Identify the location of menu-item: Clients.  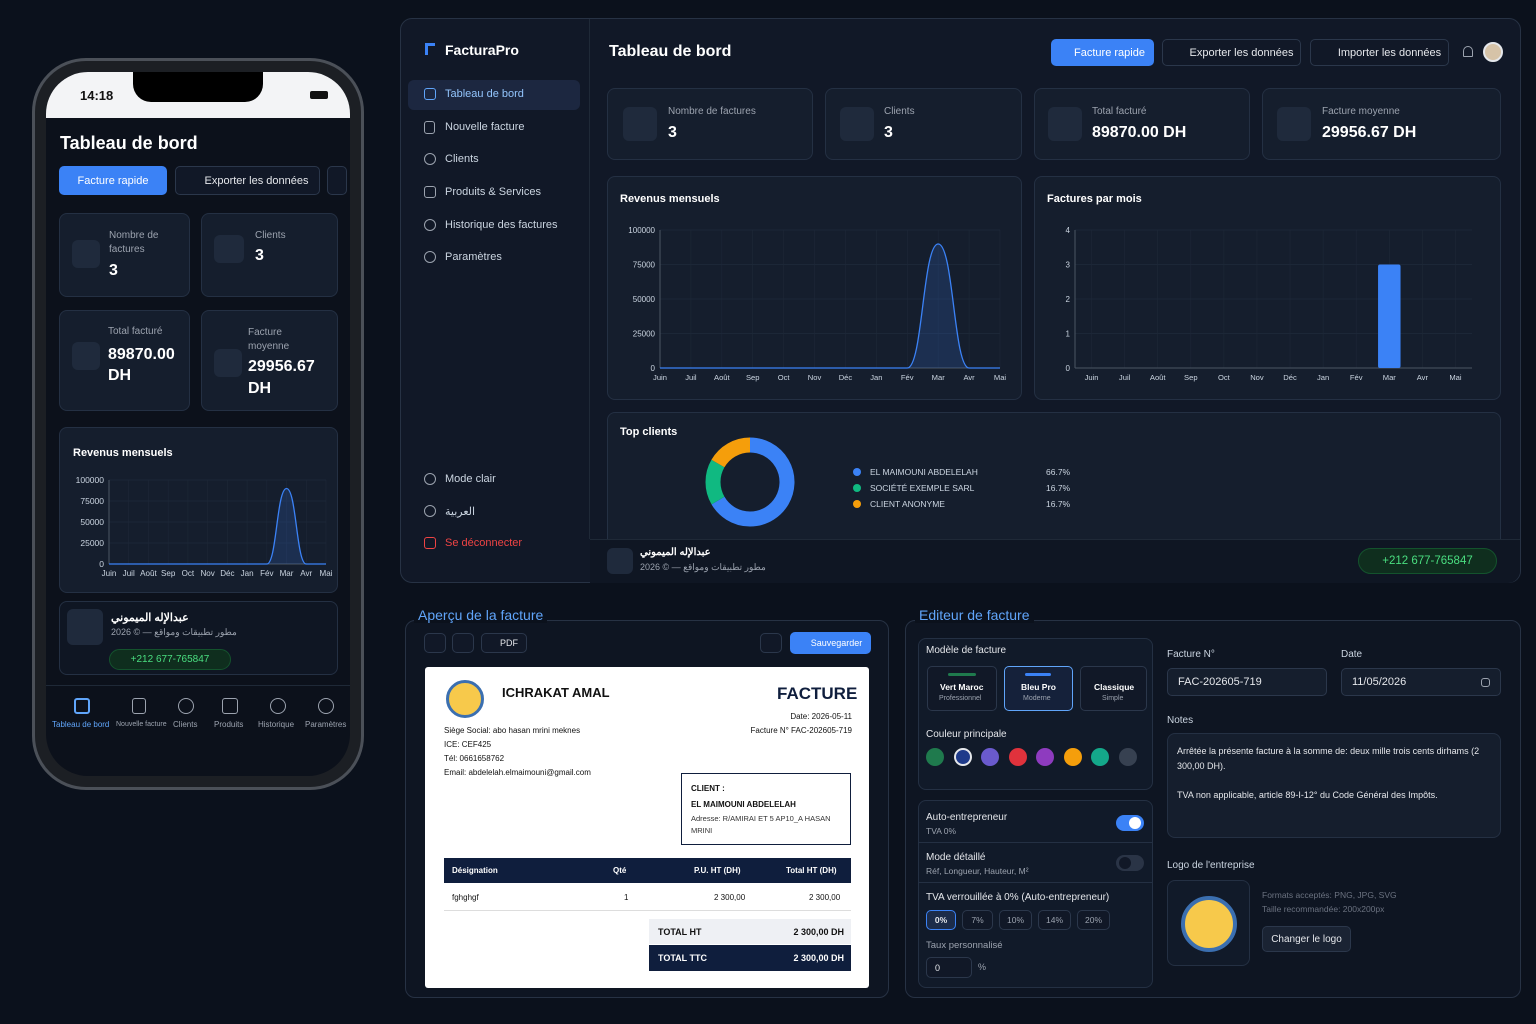
(462, 159).